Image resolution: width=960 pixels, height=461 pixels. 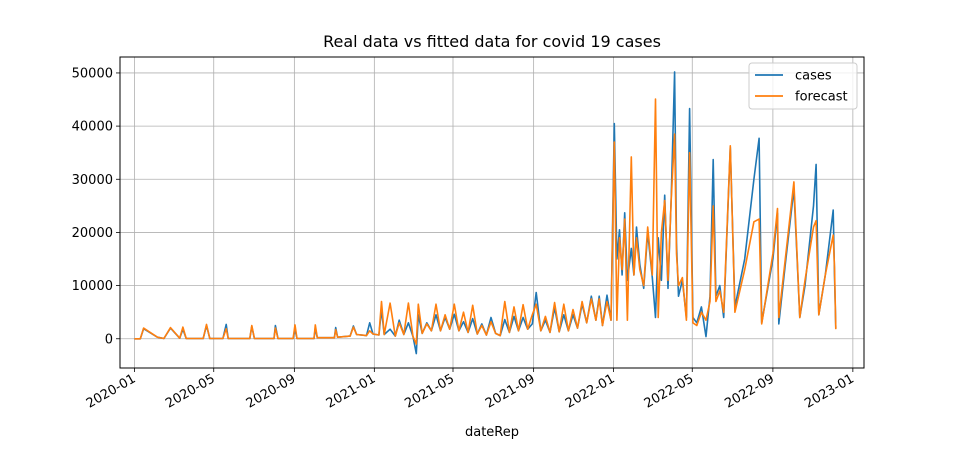 I want to click on y-tick-label: 0, so click(x=109, y=339).